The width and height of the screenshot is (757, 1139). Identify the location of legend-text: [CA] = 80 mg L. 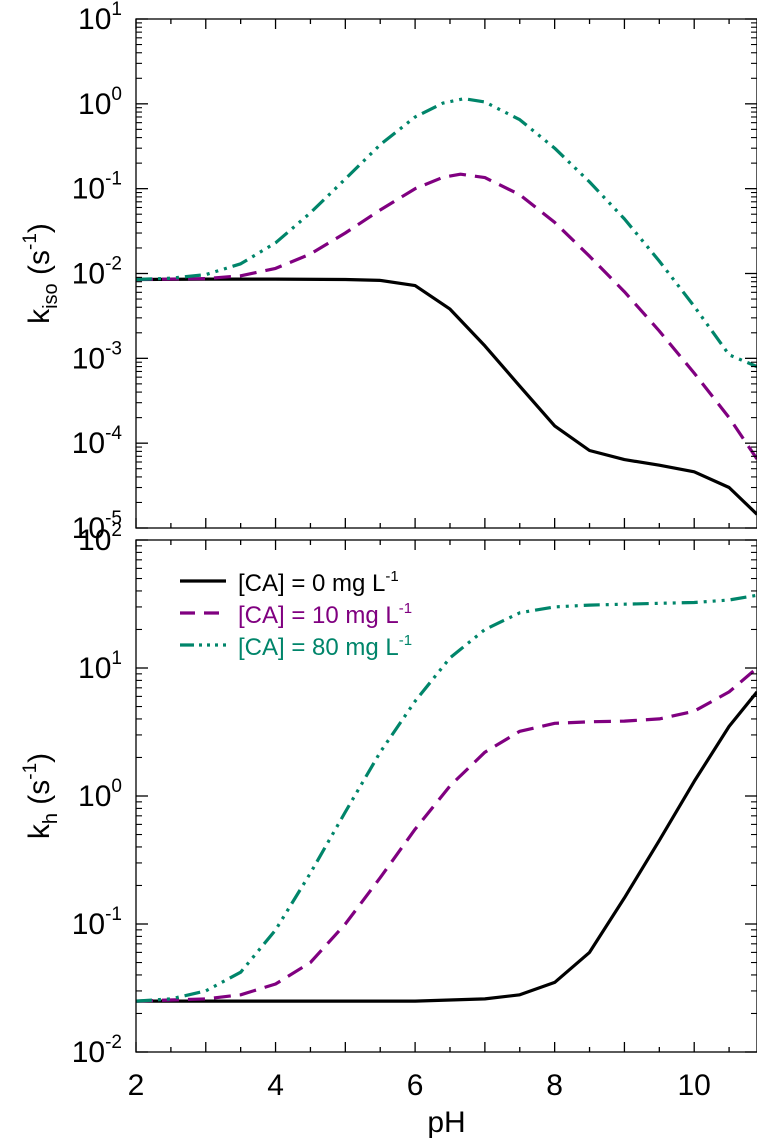
(318, 647).